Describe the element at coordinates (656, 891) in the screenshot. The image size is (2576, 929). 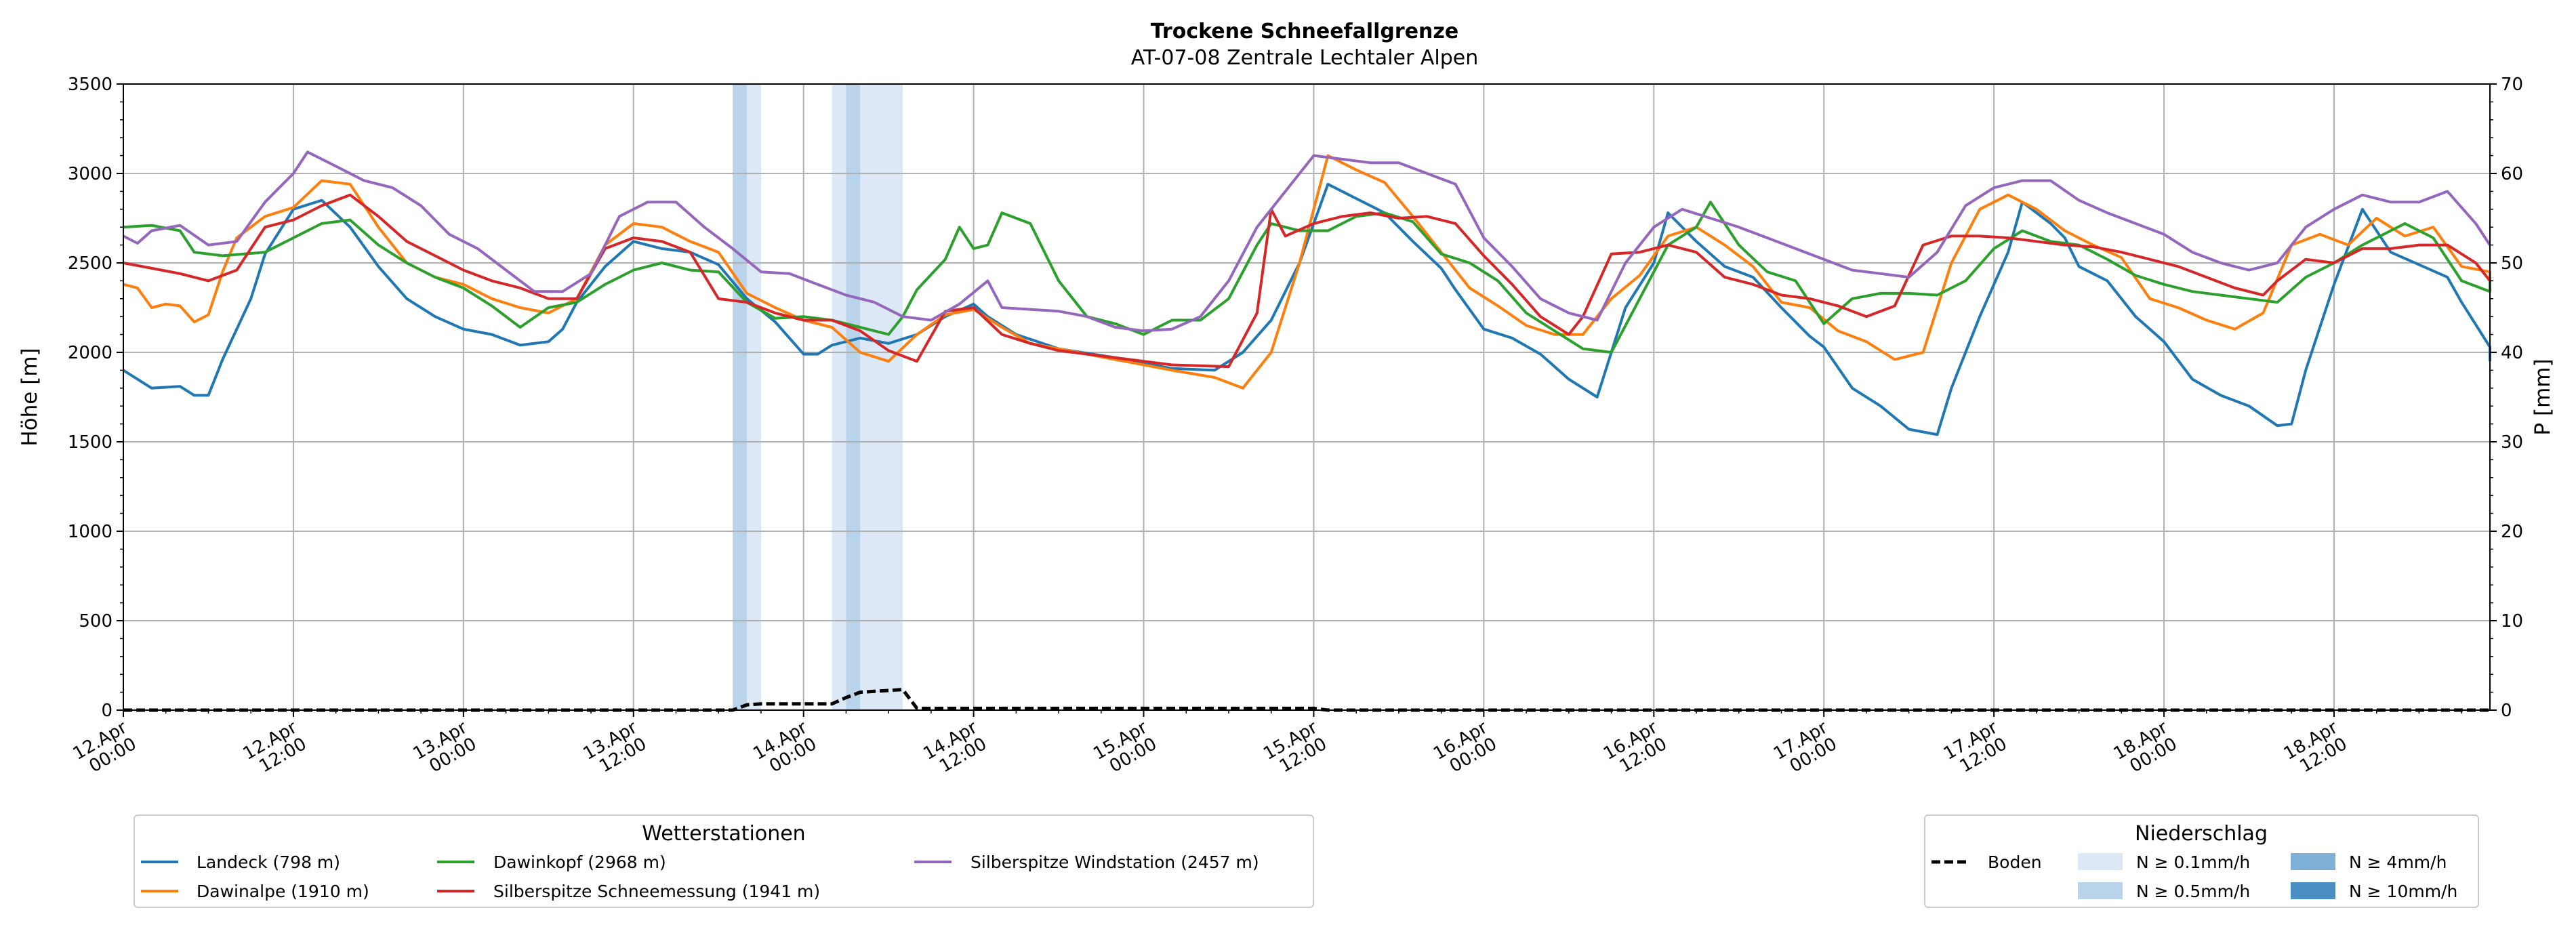
I see `legend-label-silberspitze-schnee: Silberspitze Schneemessung (1941 m)` at that location.